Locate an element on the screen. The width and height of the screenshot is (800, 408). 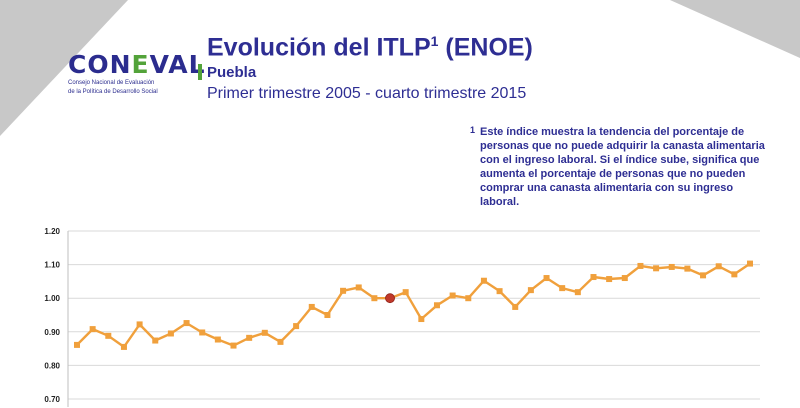
logo-tagline-2: de la Política de Desarrollo Social is located at coordinates (113, 92).